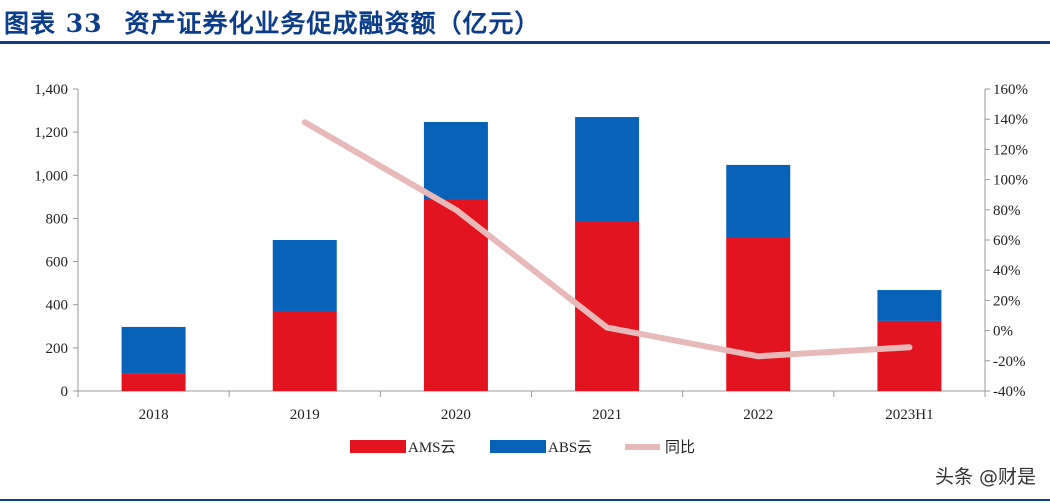 The width and height of the screenshot is (1050, 503). What do you see at coordinates (680, 447) in the screenshot?
I see `legend-label: 同比` at bounding box center [680, 447].